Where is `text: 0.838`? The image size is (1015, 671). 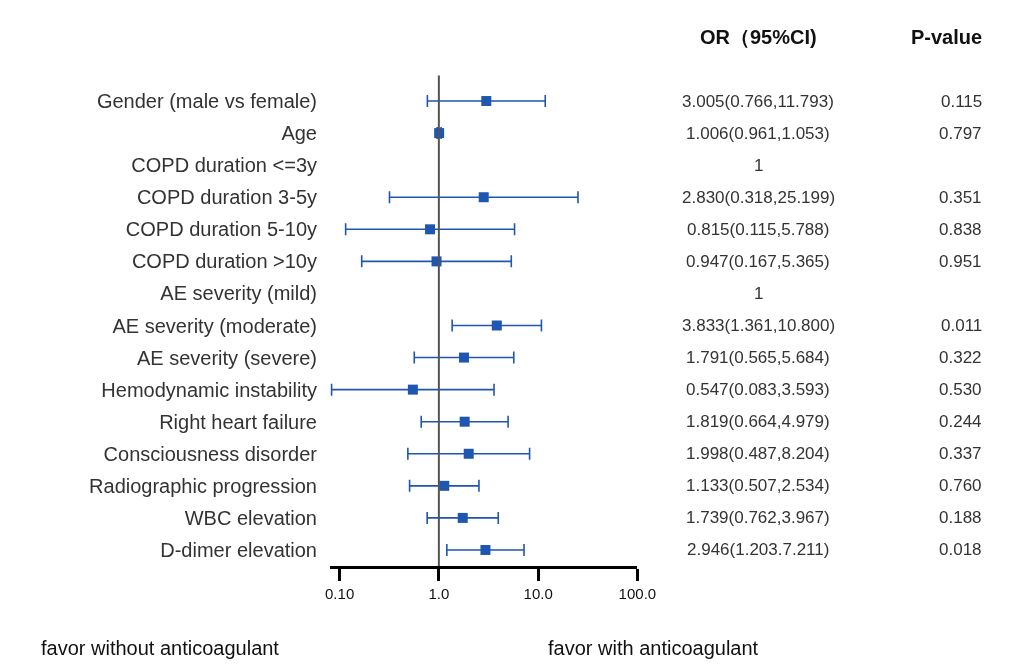
text: 0.838 is located at coordinates (960, 229).